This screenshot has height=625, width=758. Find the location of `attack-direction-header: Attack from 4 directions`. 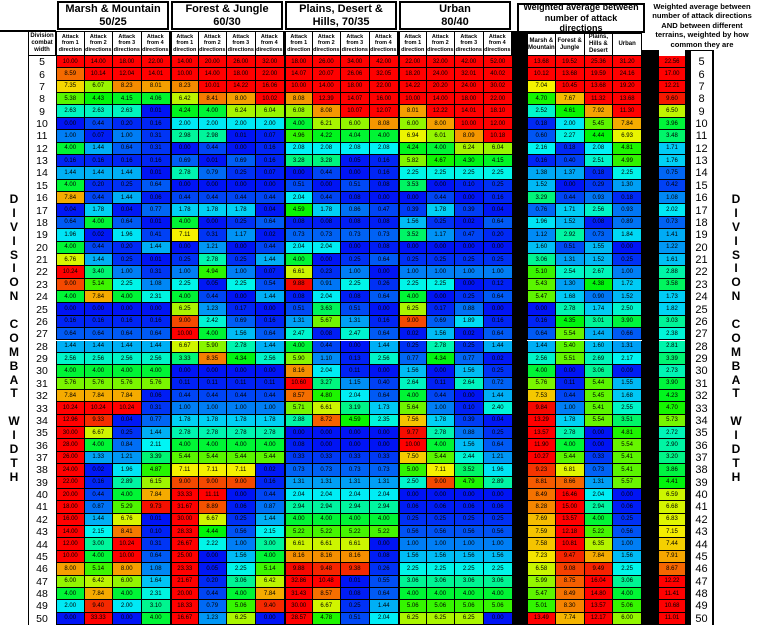

attack-direction-header: Attack from 4 directions is located at coordinates (497, 43).